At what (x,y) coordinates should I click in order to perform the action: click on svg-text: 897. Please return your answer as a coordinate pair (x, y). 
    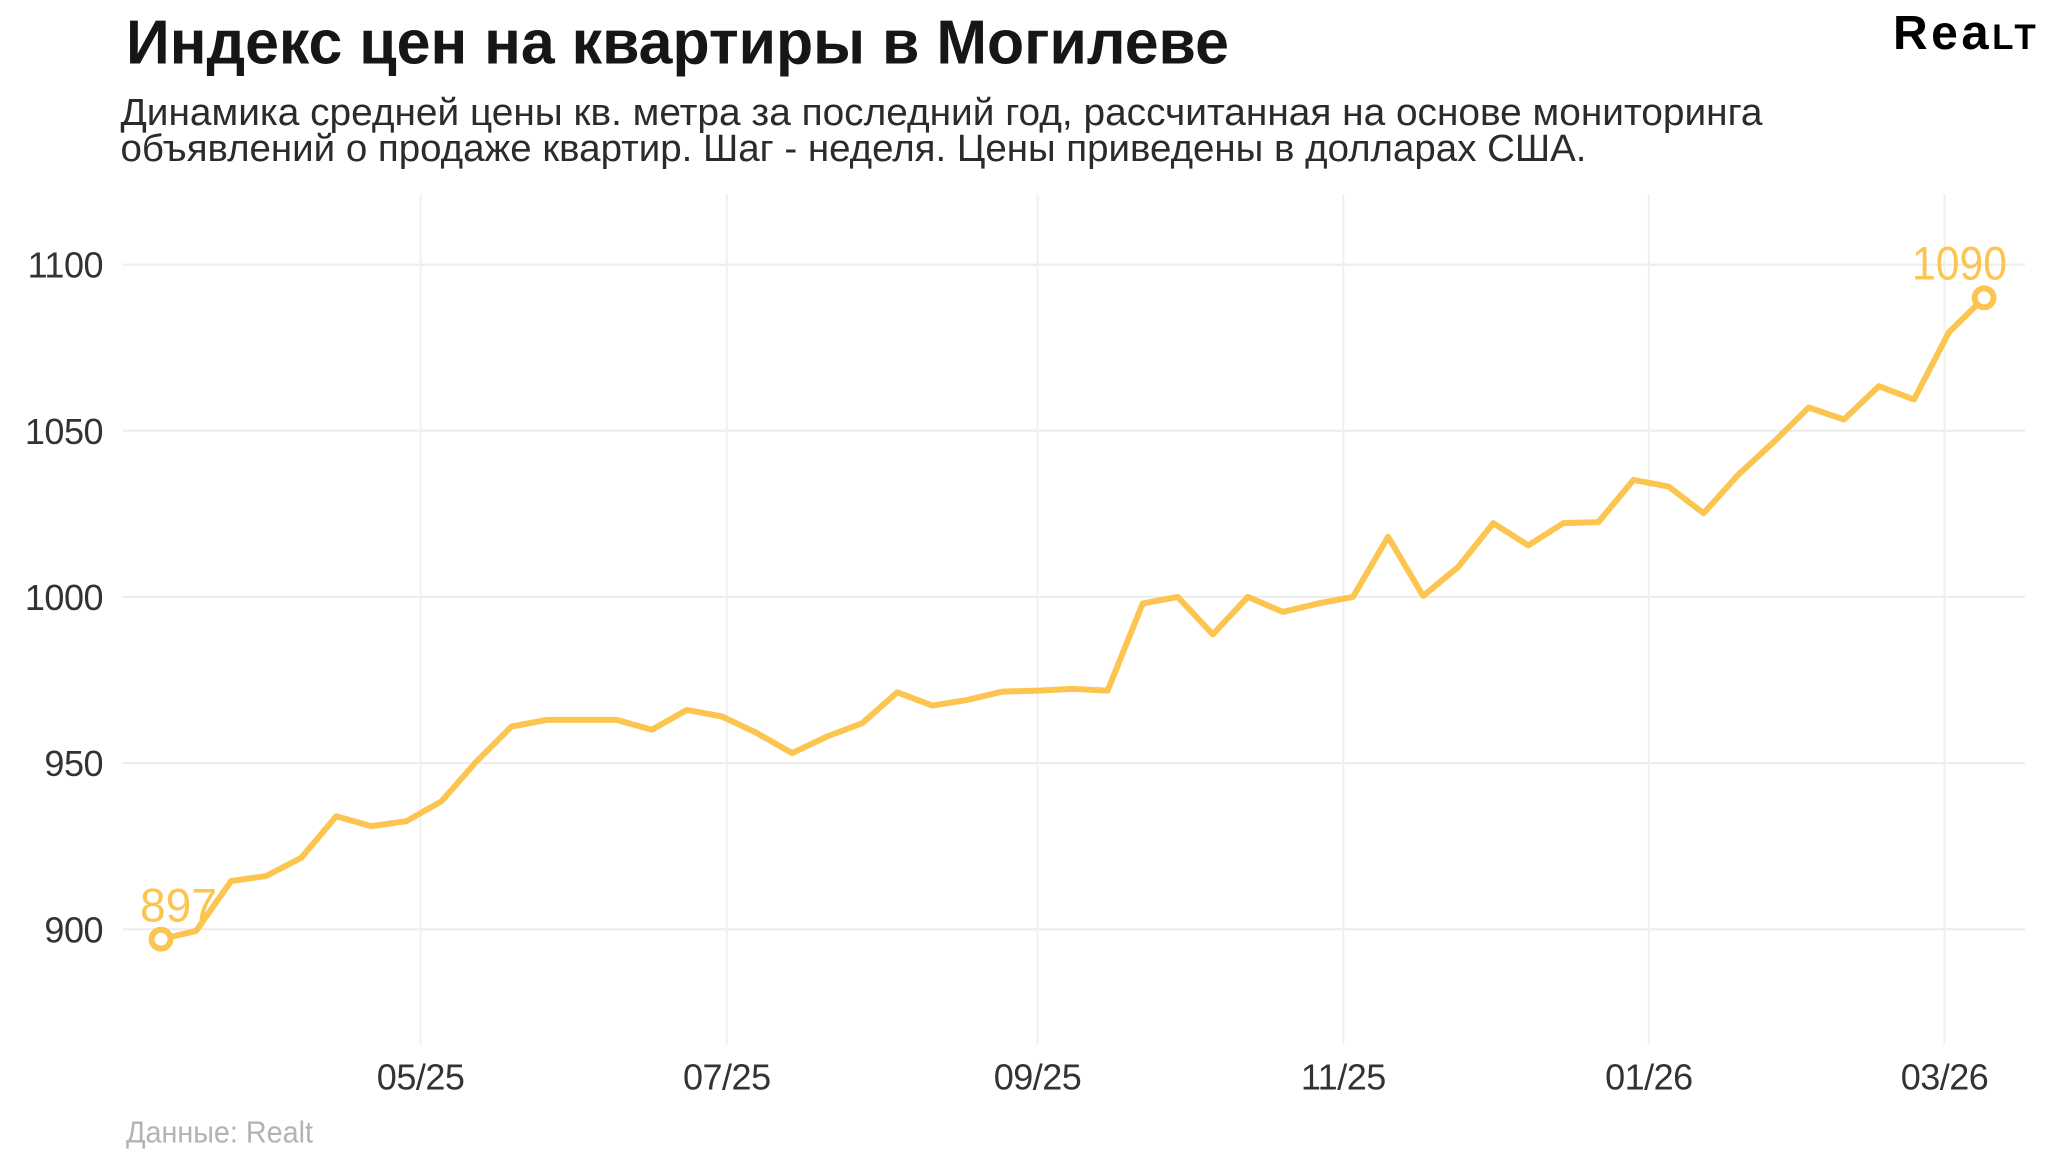
    Looking at the image, I should click on (178, 905).